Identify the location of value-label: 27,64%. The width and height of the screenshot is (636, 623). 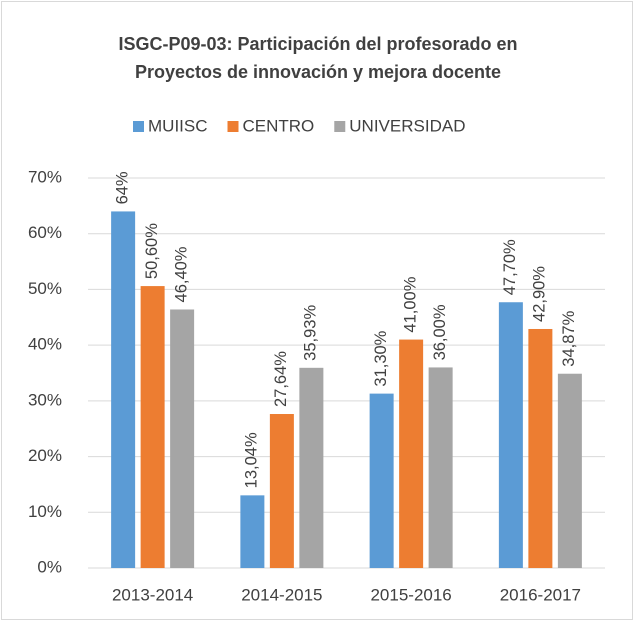
(281, 379).